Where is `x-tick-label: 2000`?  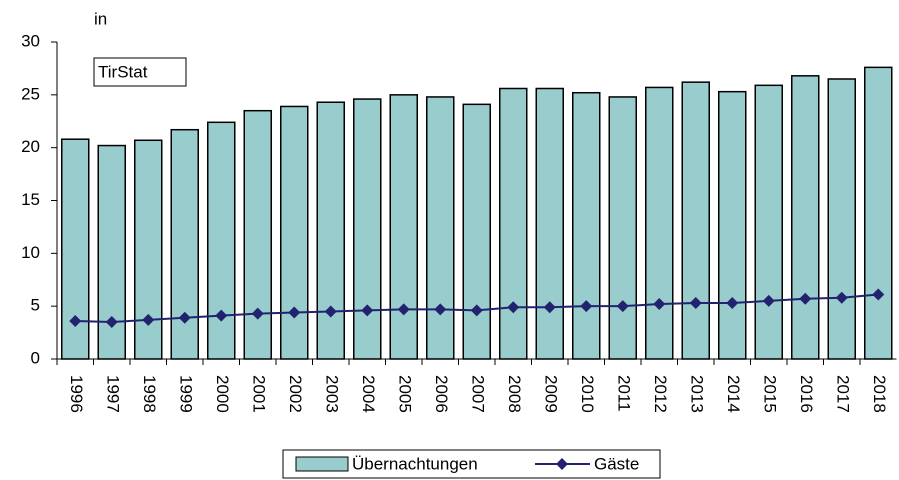
x-tick-label: 2000 is located at coordinates (222, 394).